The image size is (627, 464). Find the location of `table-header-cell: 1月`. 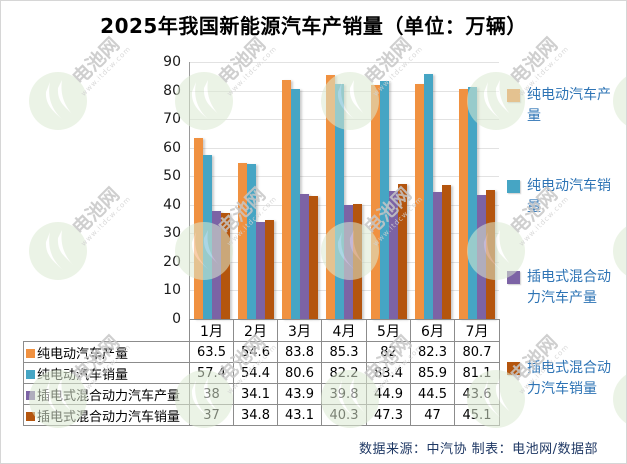

table-header-cell: 1月 is located at coordinates (211, 330).